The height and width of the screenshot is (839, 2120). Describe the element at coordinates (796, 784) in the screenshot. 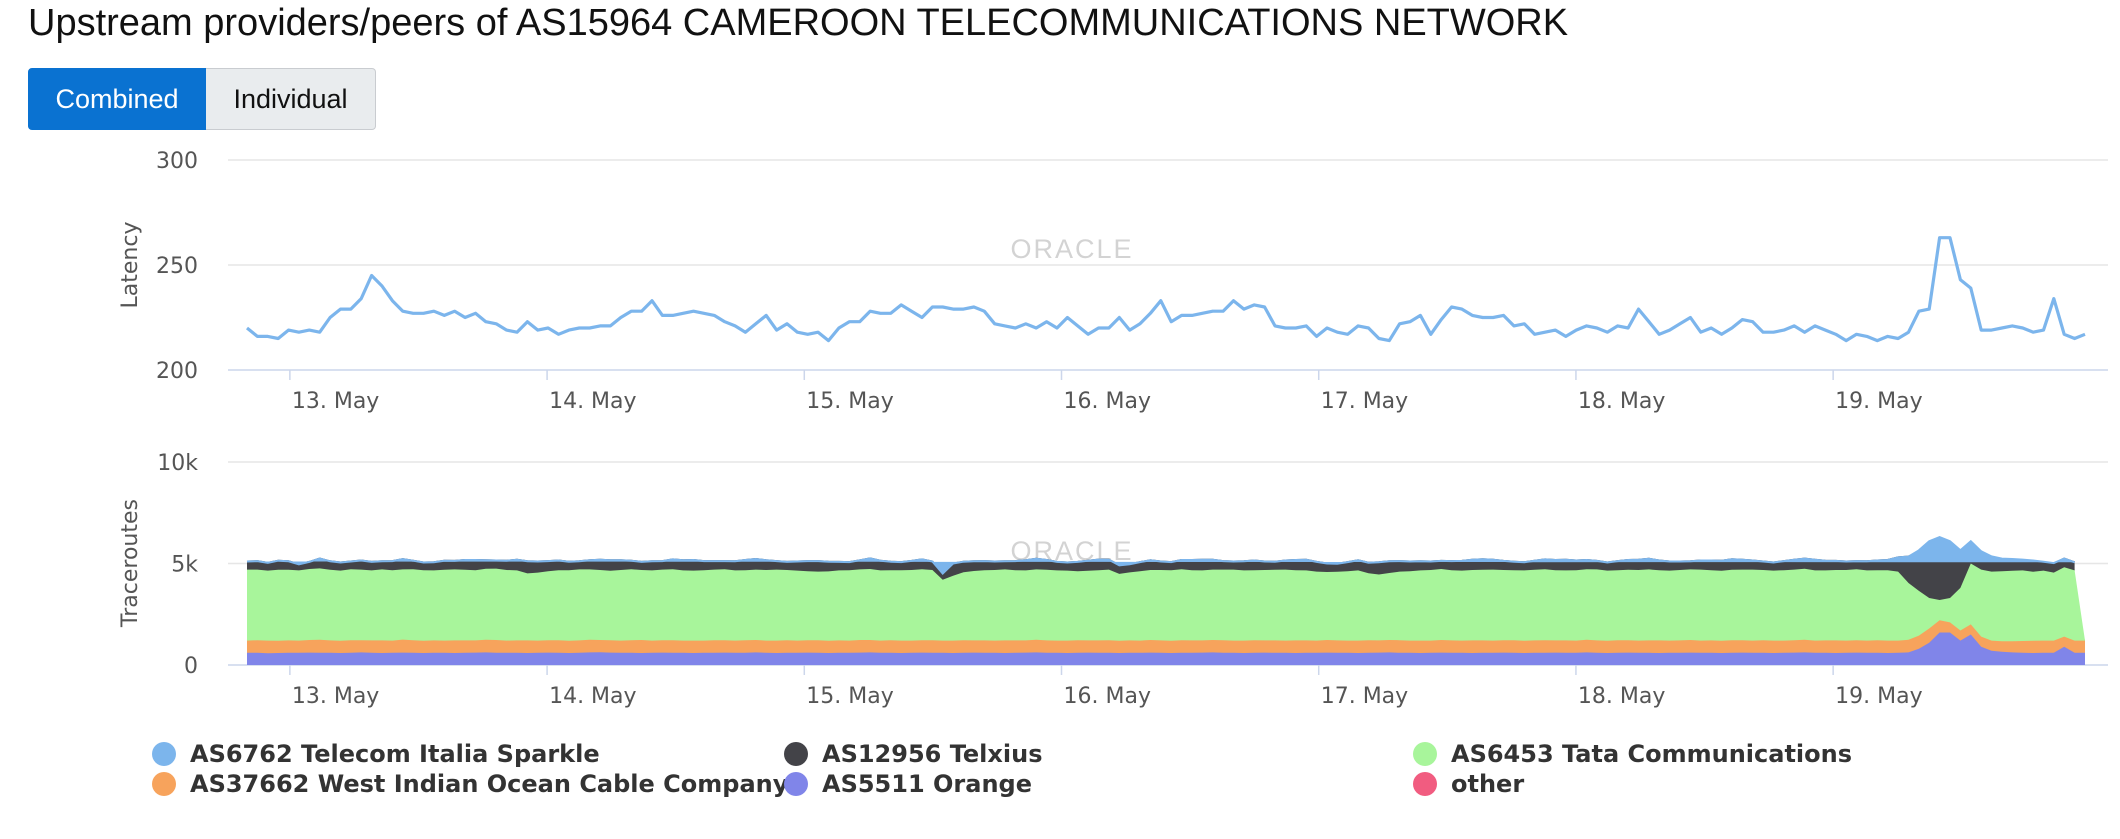

I see `legend-dot-as5511` at that location.